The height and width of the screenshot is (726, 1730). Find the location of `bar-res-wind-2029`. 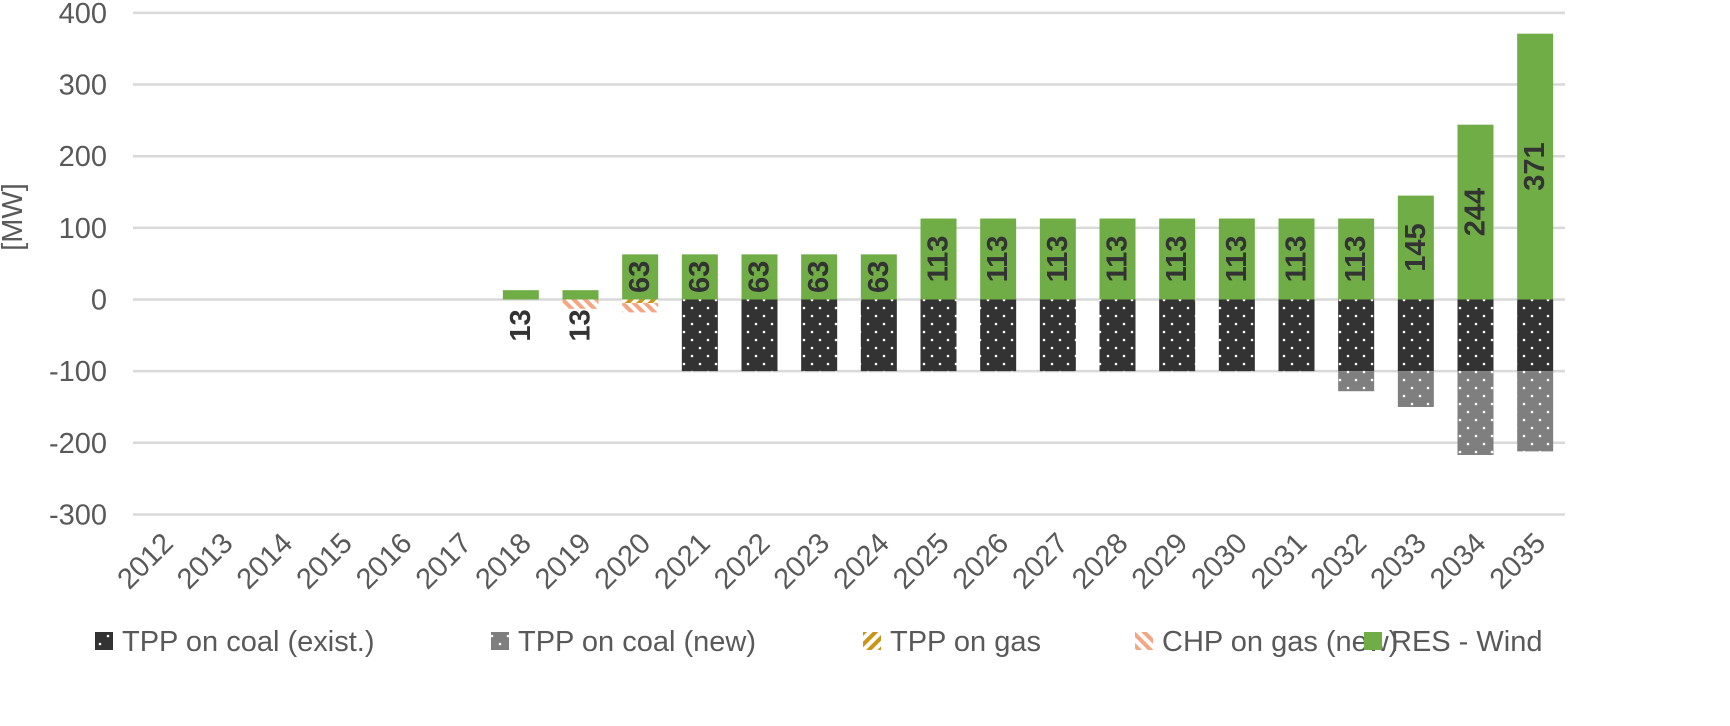

bar-res-wind-2029 is located at coordinates (1177, 259).